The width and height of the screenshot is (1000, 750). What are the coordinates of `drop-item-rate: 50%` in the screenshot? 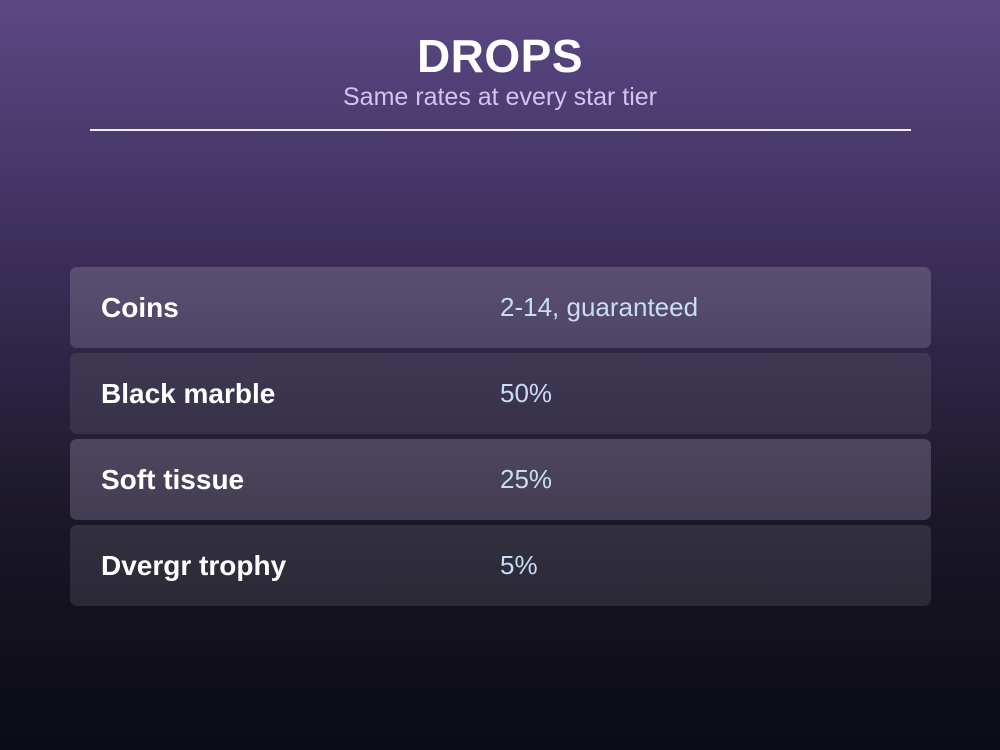 It's located at (526, 393).